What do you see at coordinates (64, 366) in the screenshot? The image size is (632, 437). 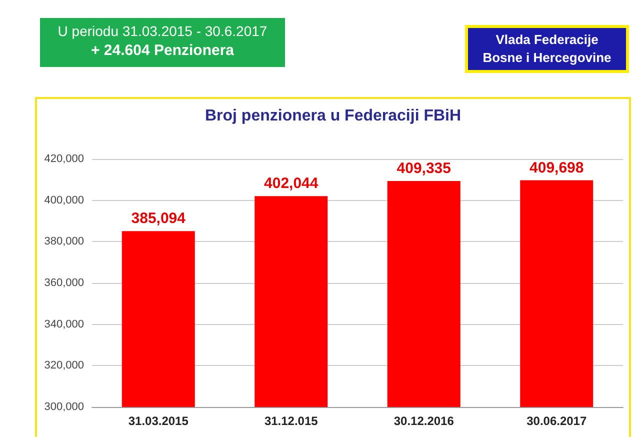 I see `y-tick-label: 320,000` at bounding box center [64, 366].